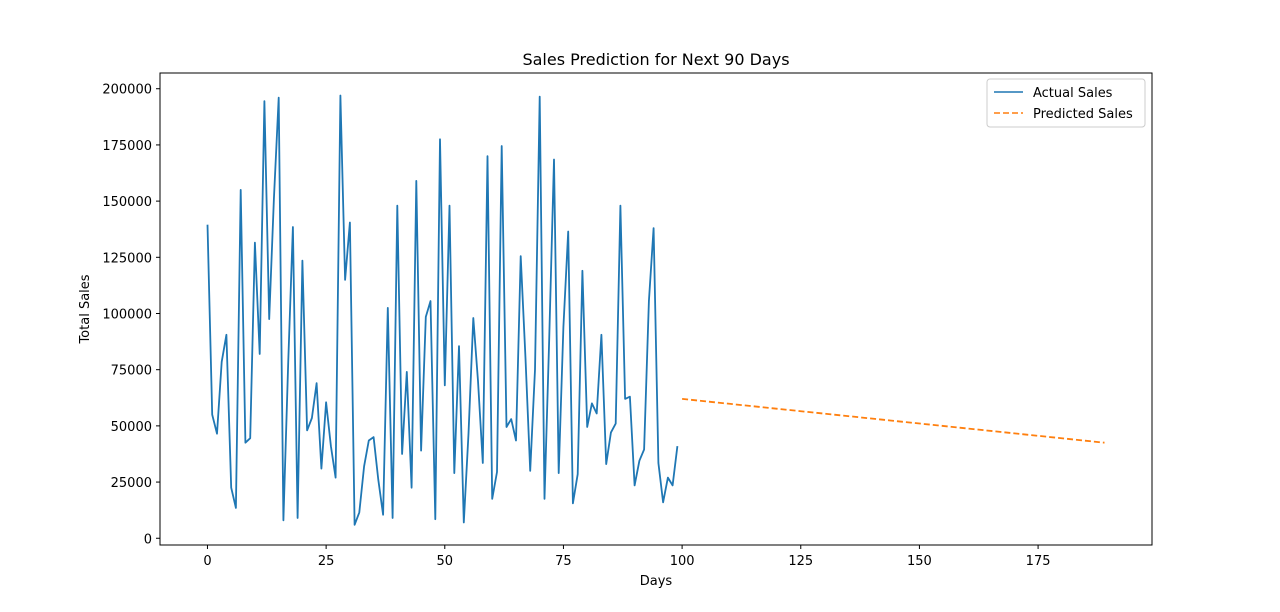 This screenshot has height=612, width=1280. Describe the element at coordinates (627, 557) in the screenshot. I see `x-axis-ticks: 0 25 50 75 100 125 150 175` at that location.